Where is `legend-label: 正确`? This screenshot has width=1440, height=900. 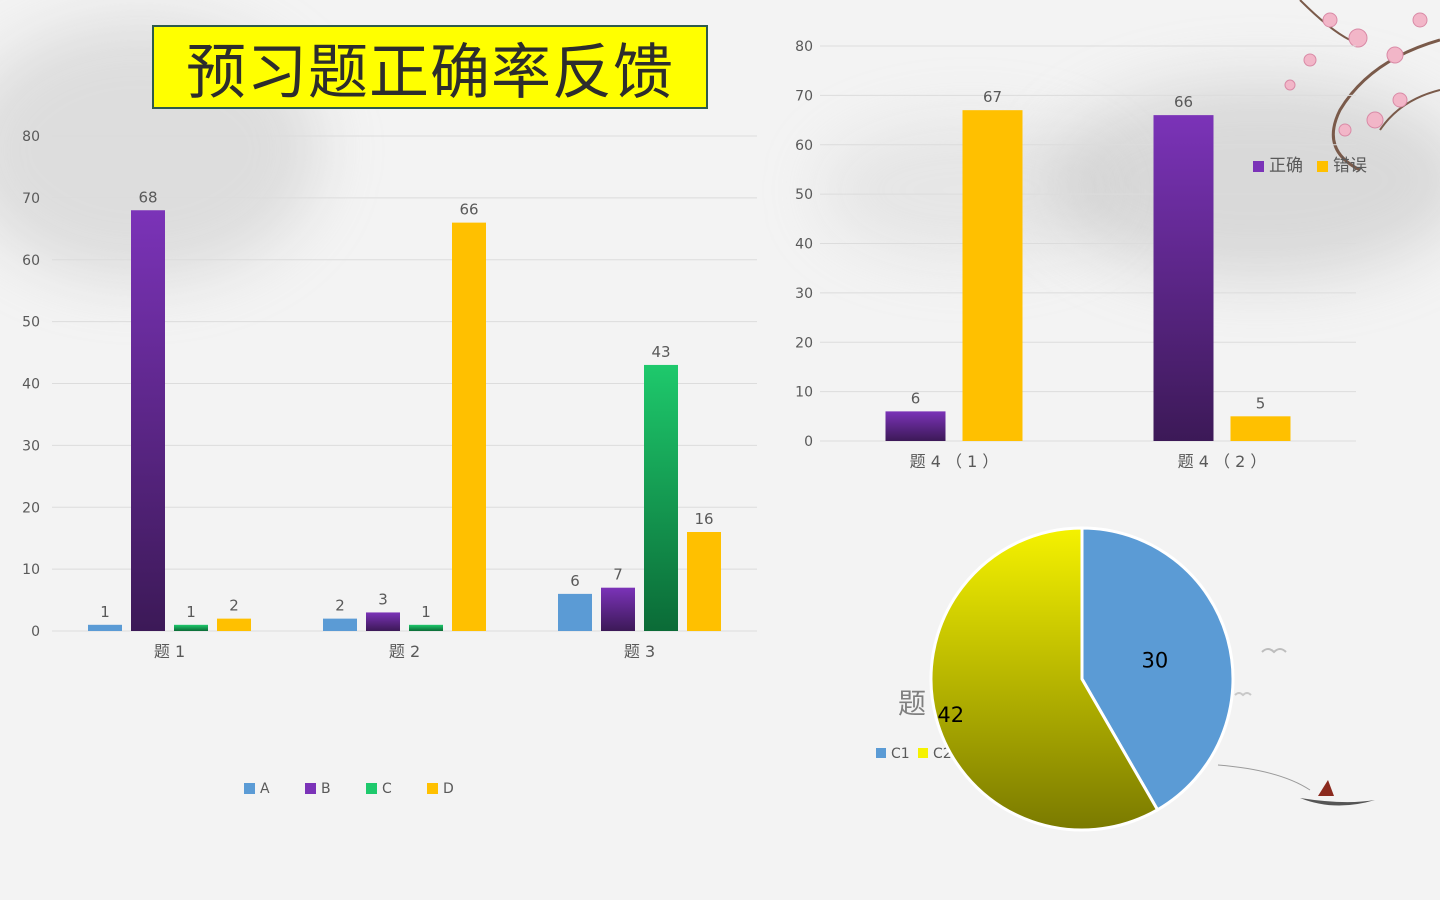
legend-label: 正确 is located at coordinates (1286, 166).